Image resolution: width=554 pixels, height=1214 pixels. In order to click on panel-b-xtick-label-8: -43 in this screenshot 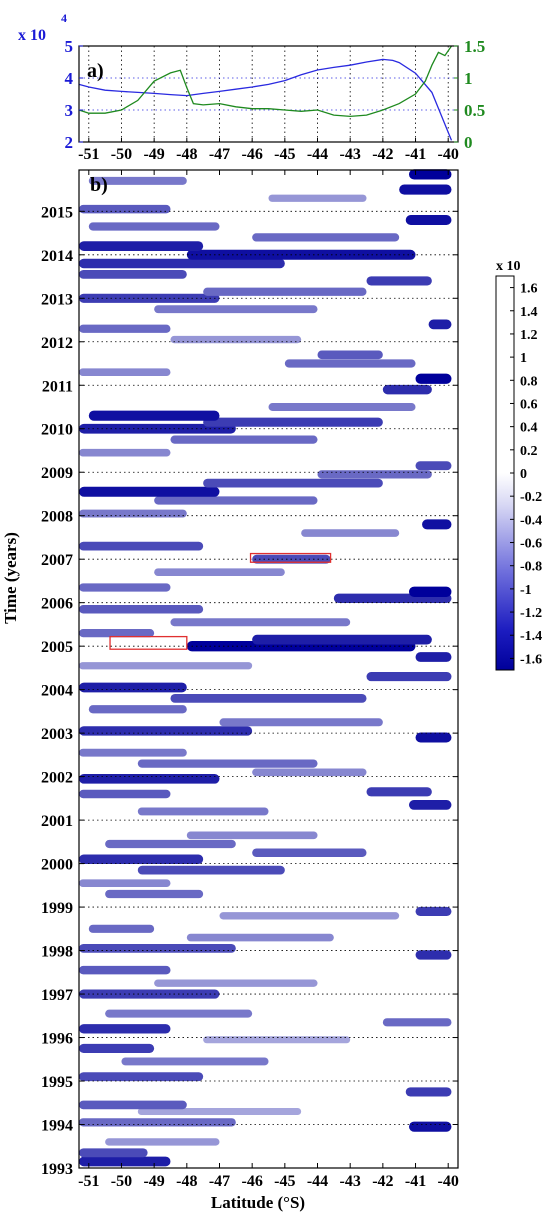, I will do `click(350, 1181)`.